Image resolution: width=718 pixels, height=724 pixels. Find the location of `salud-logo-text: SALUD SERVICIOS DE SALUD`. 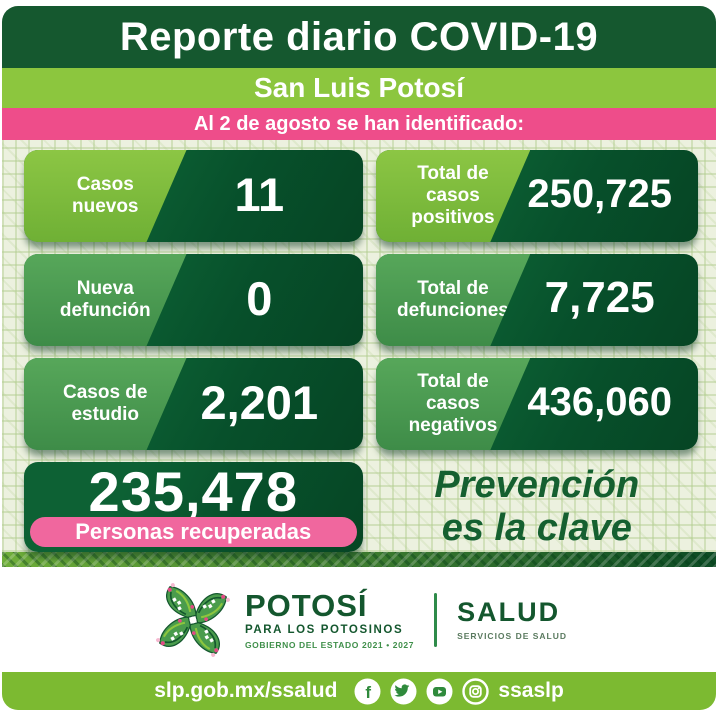

salud-logo-text: SALUD SERVICIOS DE SALUD is located at coordinates (512, 618).